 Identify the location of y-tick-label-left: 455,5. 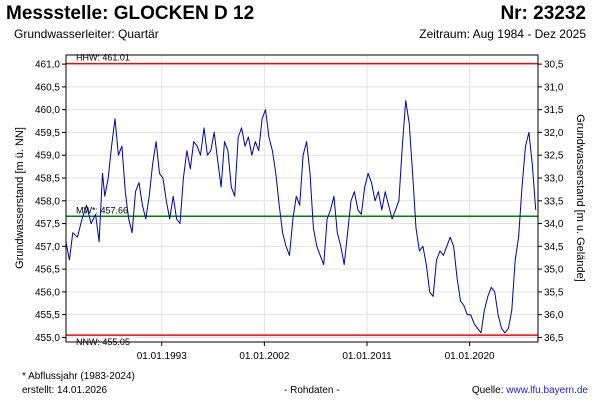
(47, 315).